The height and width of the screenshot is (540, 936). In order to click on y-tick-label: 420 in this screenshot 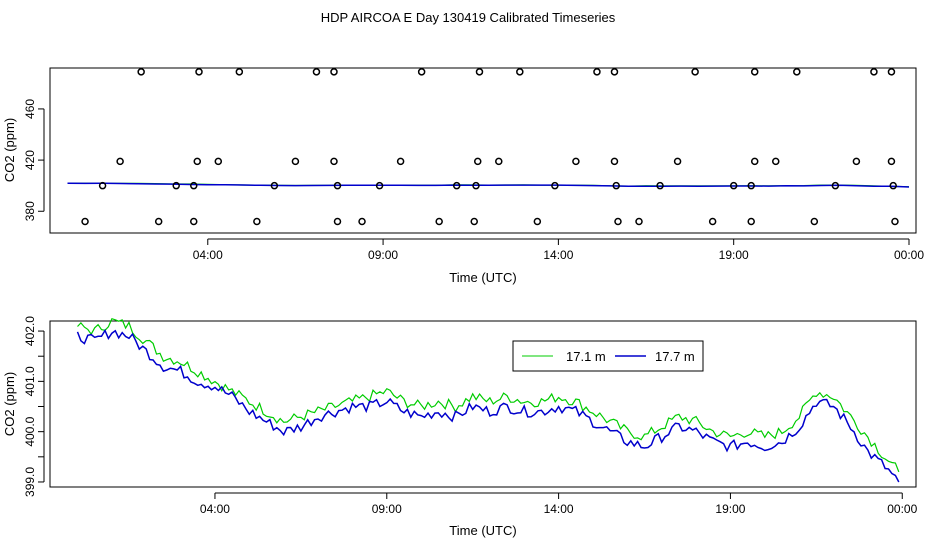, I will do `click(30, 160)`.